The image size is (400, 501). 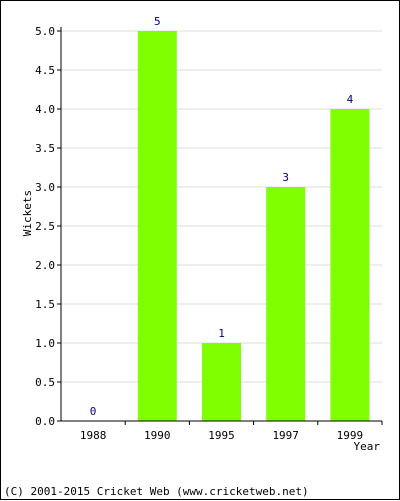 What do you see at coordinates (45, 265) in the screenshot?
I see `y-tick-label: 2.0` at bounding box center [45, 265].